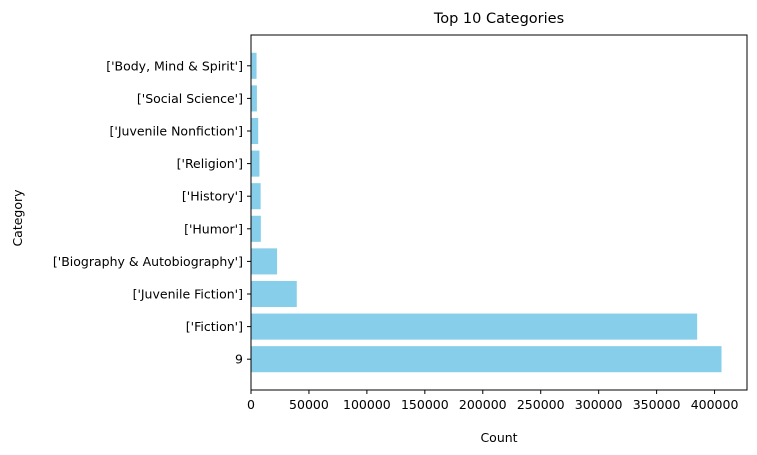 The height and width of the screenshot is (455, 757). Describe the element at coordinates (254, 98) in the screenshot. I see `bar-social-science` at that location.